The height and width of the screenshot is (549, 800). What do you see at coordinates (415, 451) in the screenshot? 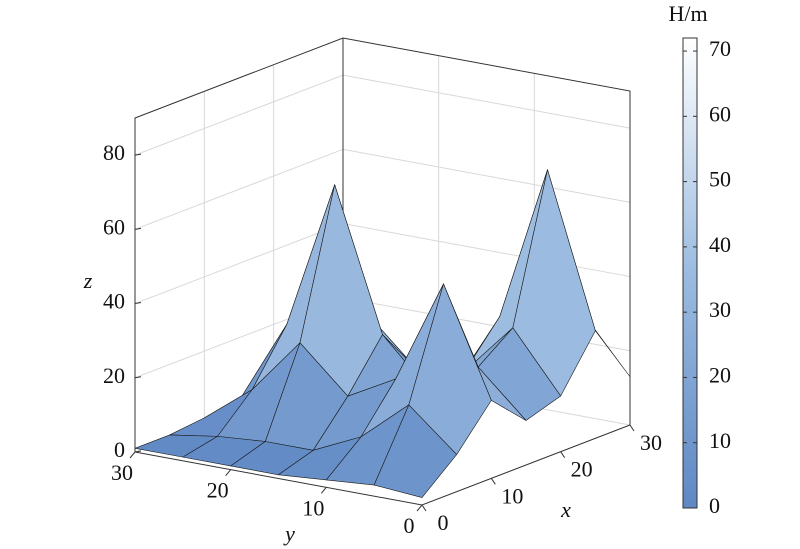
I see `surface-patch` at bounding box center [415, 451].